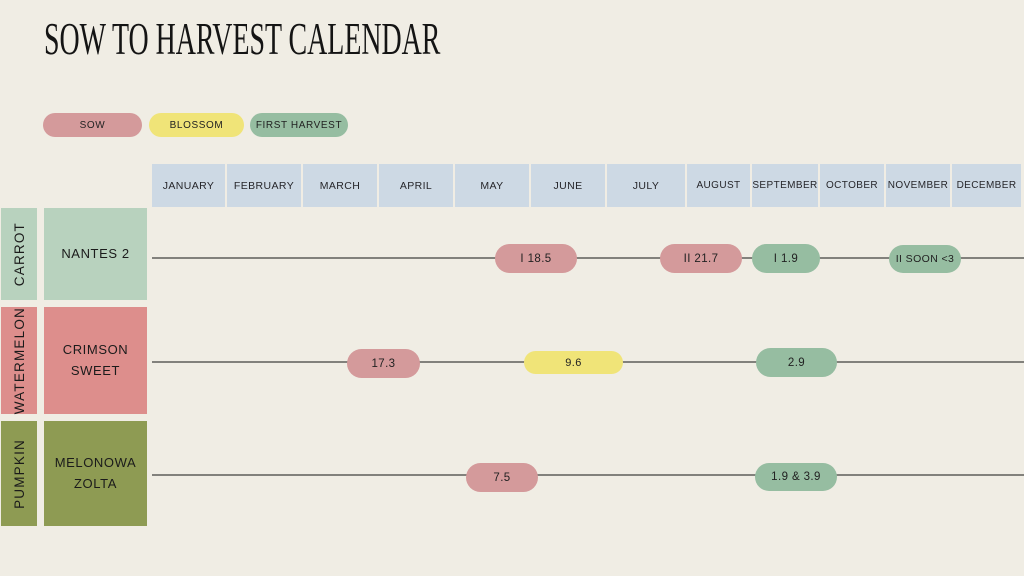 This screenshot has height=576, width=1024. Describe the element at coordinates (796, 477) in the screenshot. I see `pill-pumpkin-harvest: 1.9 & 3.9` at that location.